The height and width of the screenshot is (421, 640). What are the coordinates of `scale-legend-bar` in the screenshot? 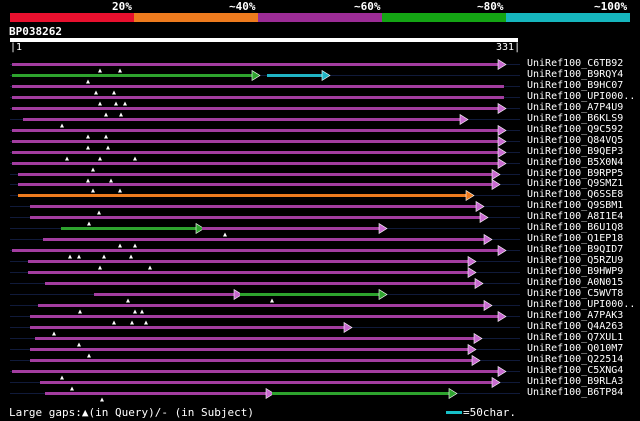 It's located at (454, 412).